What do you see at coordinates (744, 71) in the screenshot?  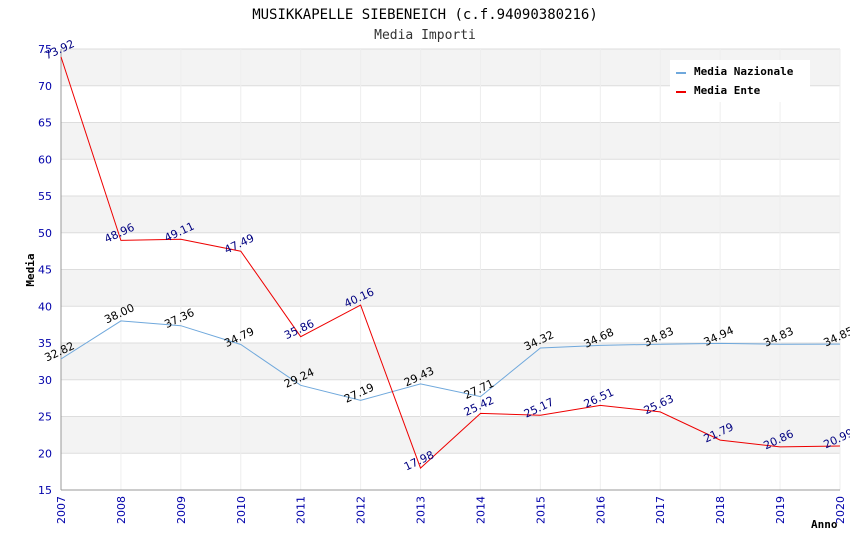 I see `legend-label-nazionale: Media Nazionale` at bounding box center [744, 71].